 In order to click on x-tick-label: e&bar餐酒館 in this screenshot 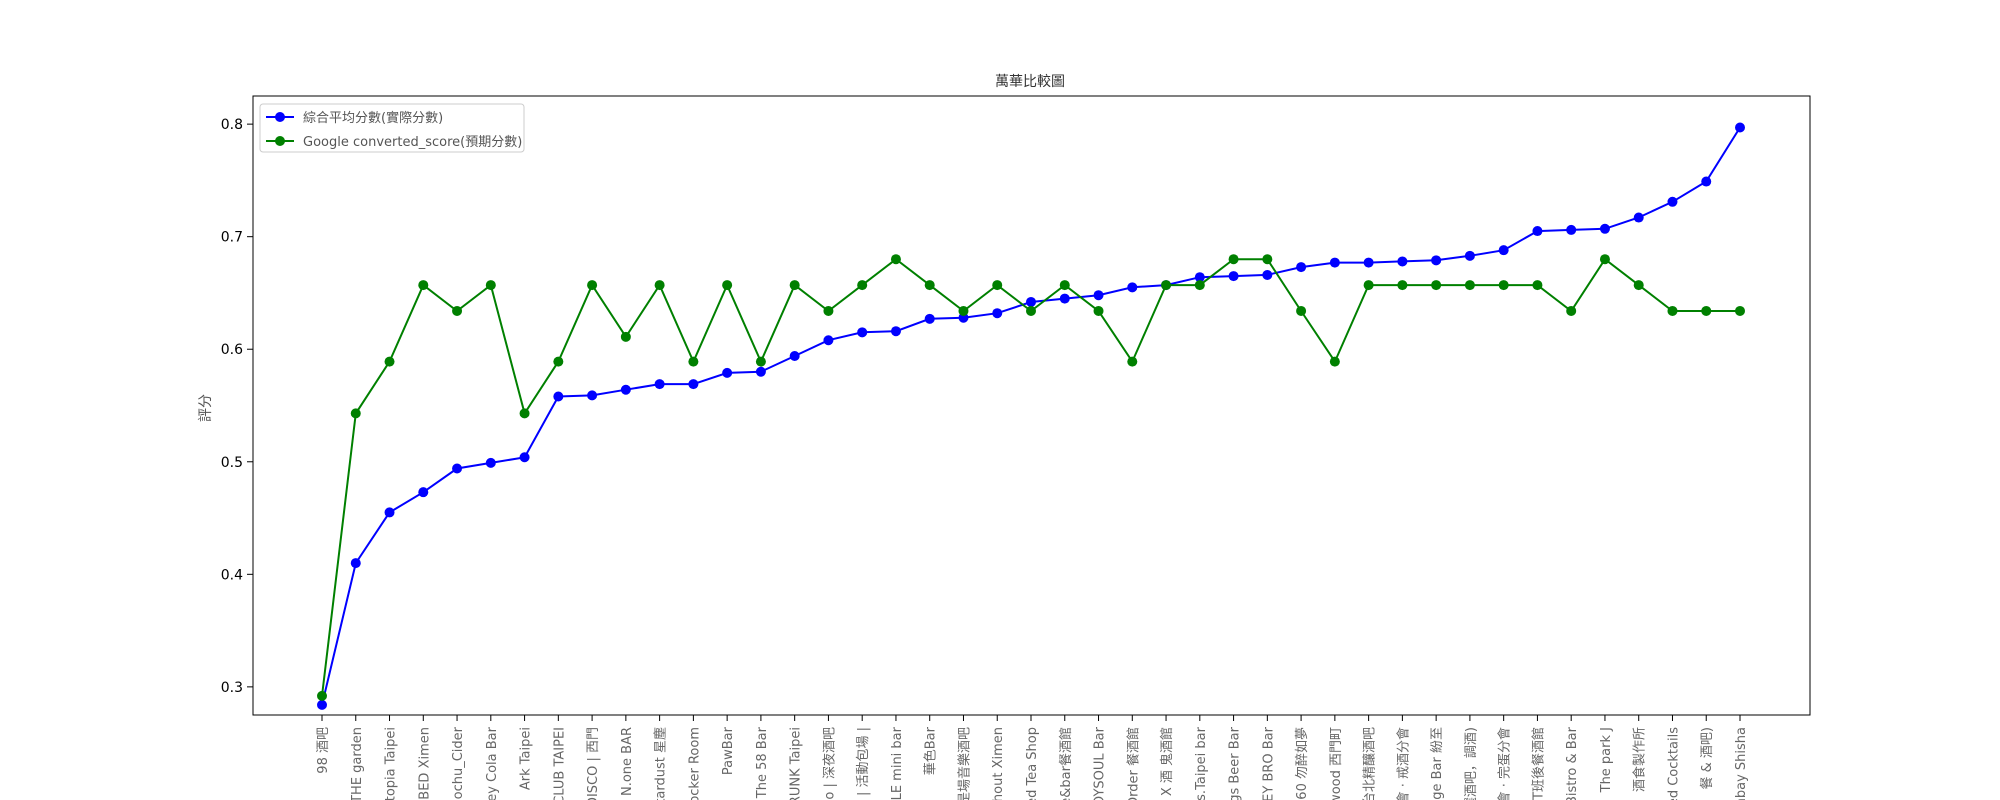, I will do `click(1066, 763)`.